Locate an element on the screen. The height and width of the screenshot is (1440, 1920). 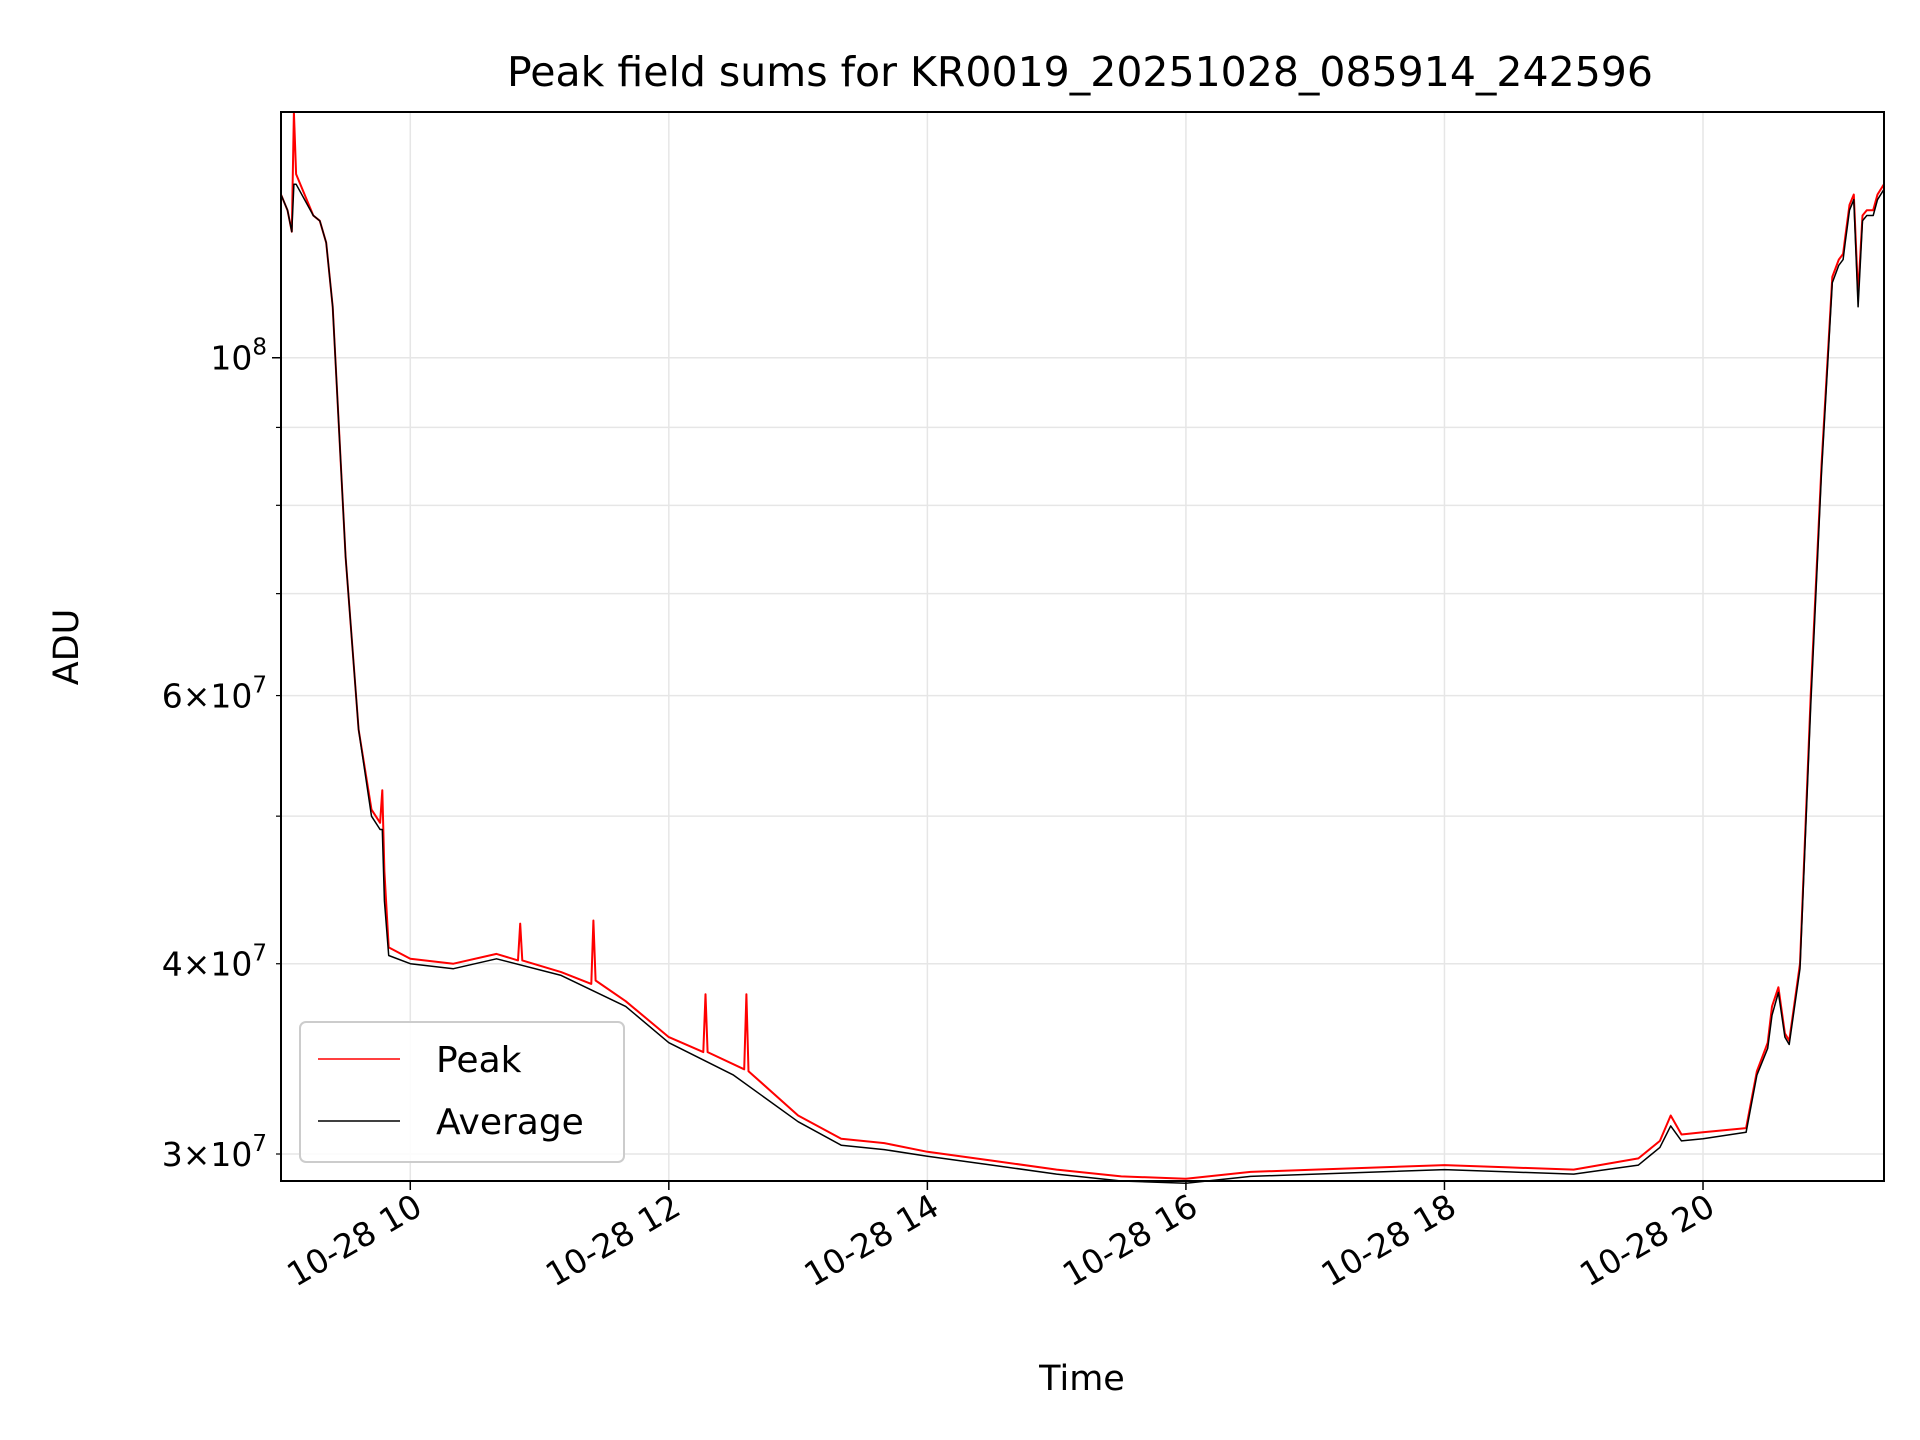
legend-label-average: Average is located at coordinates (510, 1122).